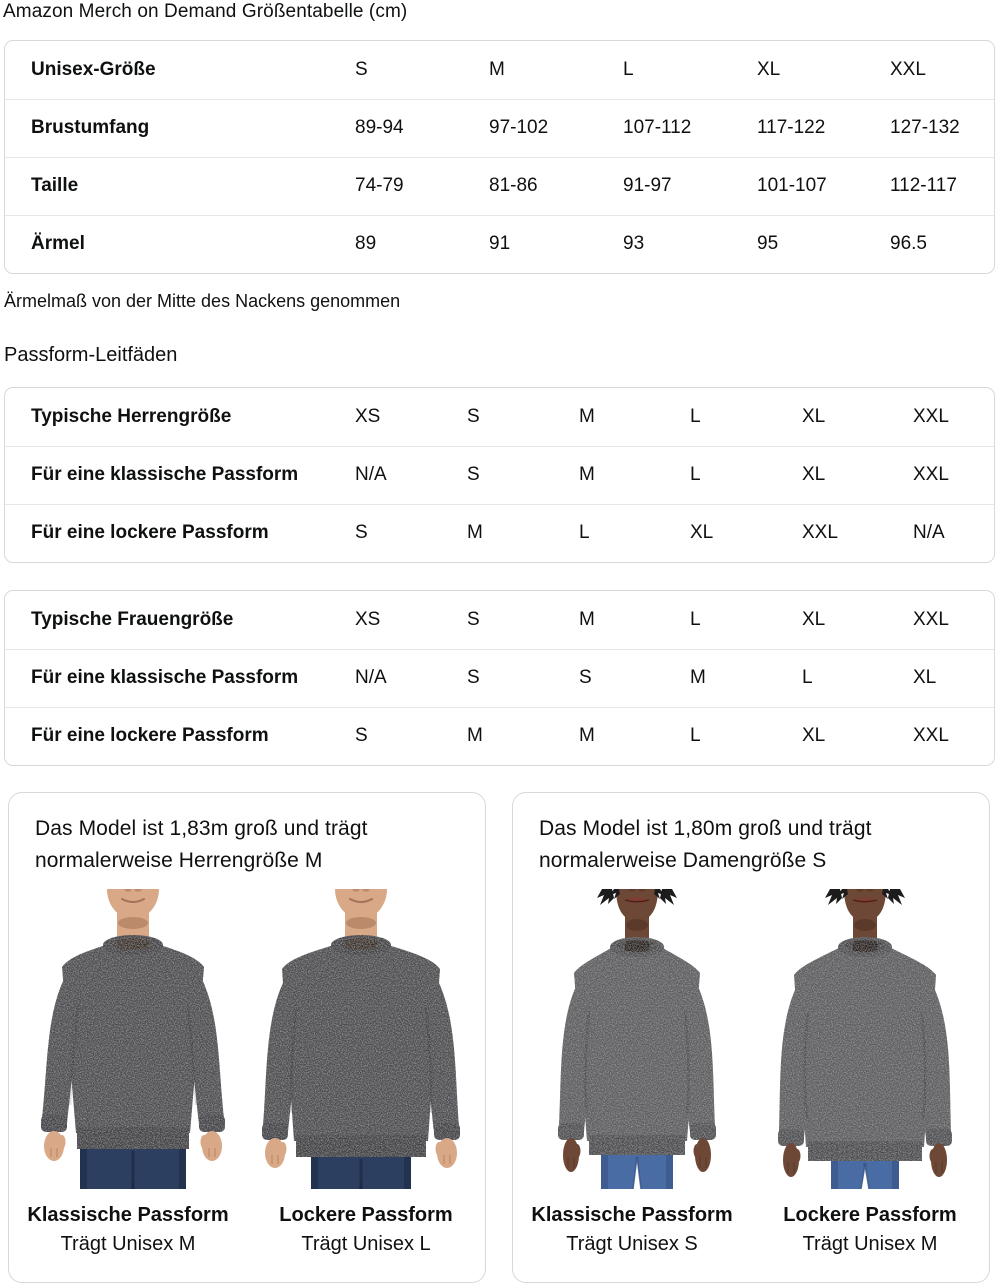 This screenshot has width=1000, height=1285. I want to click on value-cell: 112-117, so click(942, 185).